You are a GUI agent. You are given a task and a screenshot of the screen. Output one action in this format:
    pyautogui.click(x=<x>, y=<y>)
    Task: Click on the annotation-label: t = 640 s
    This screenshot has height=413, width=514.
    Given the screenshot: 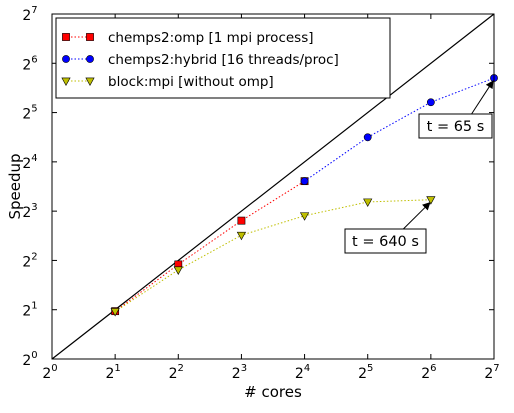 What is the action you would take?
    pyautogui.click(x=385, y=242)
    